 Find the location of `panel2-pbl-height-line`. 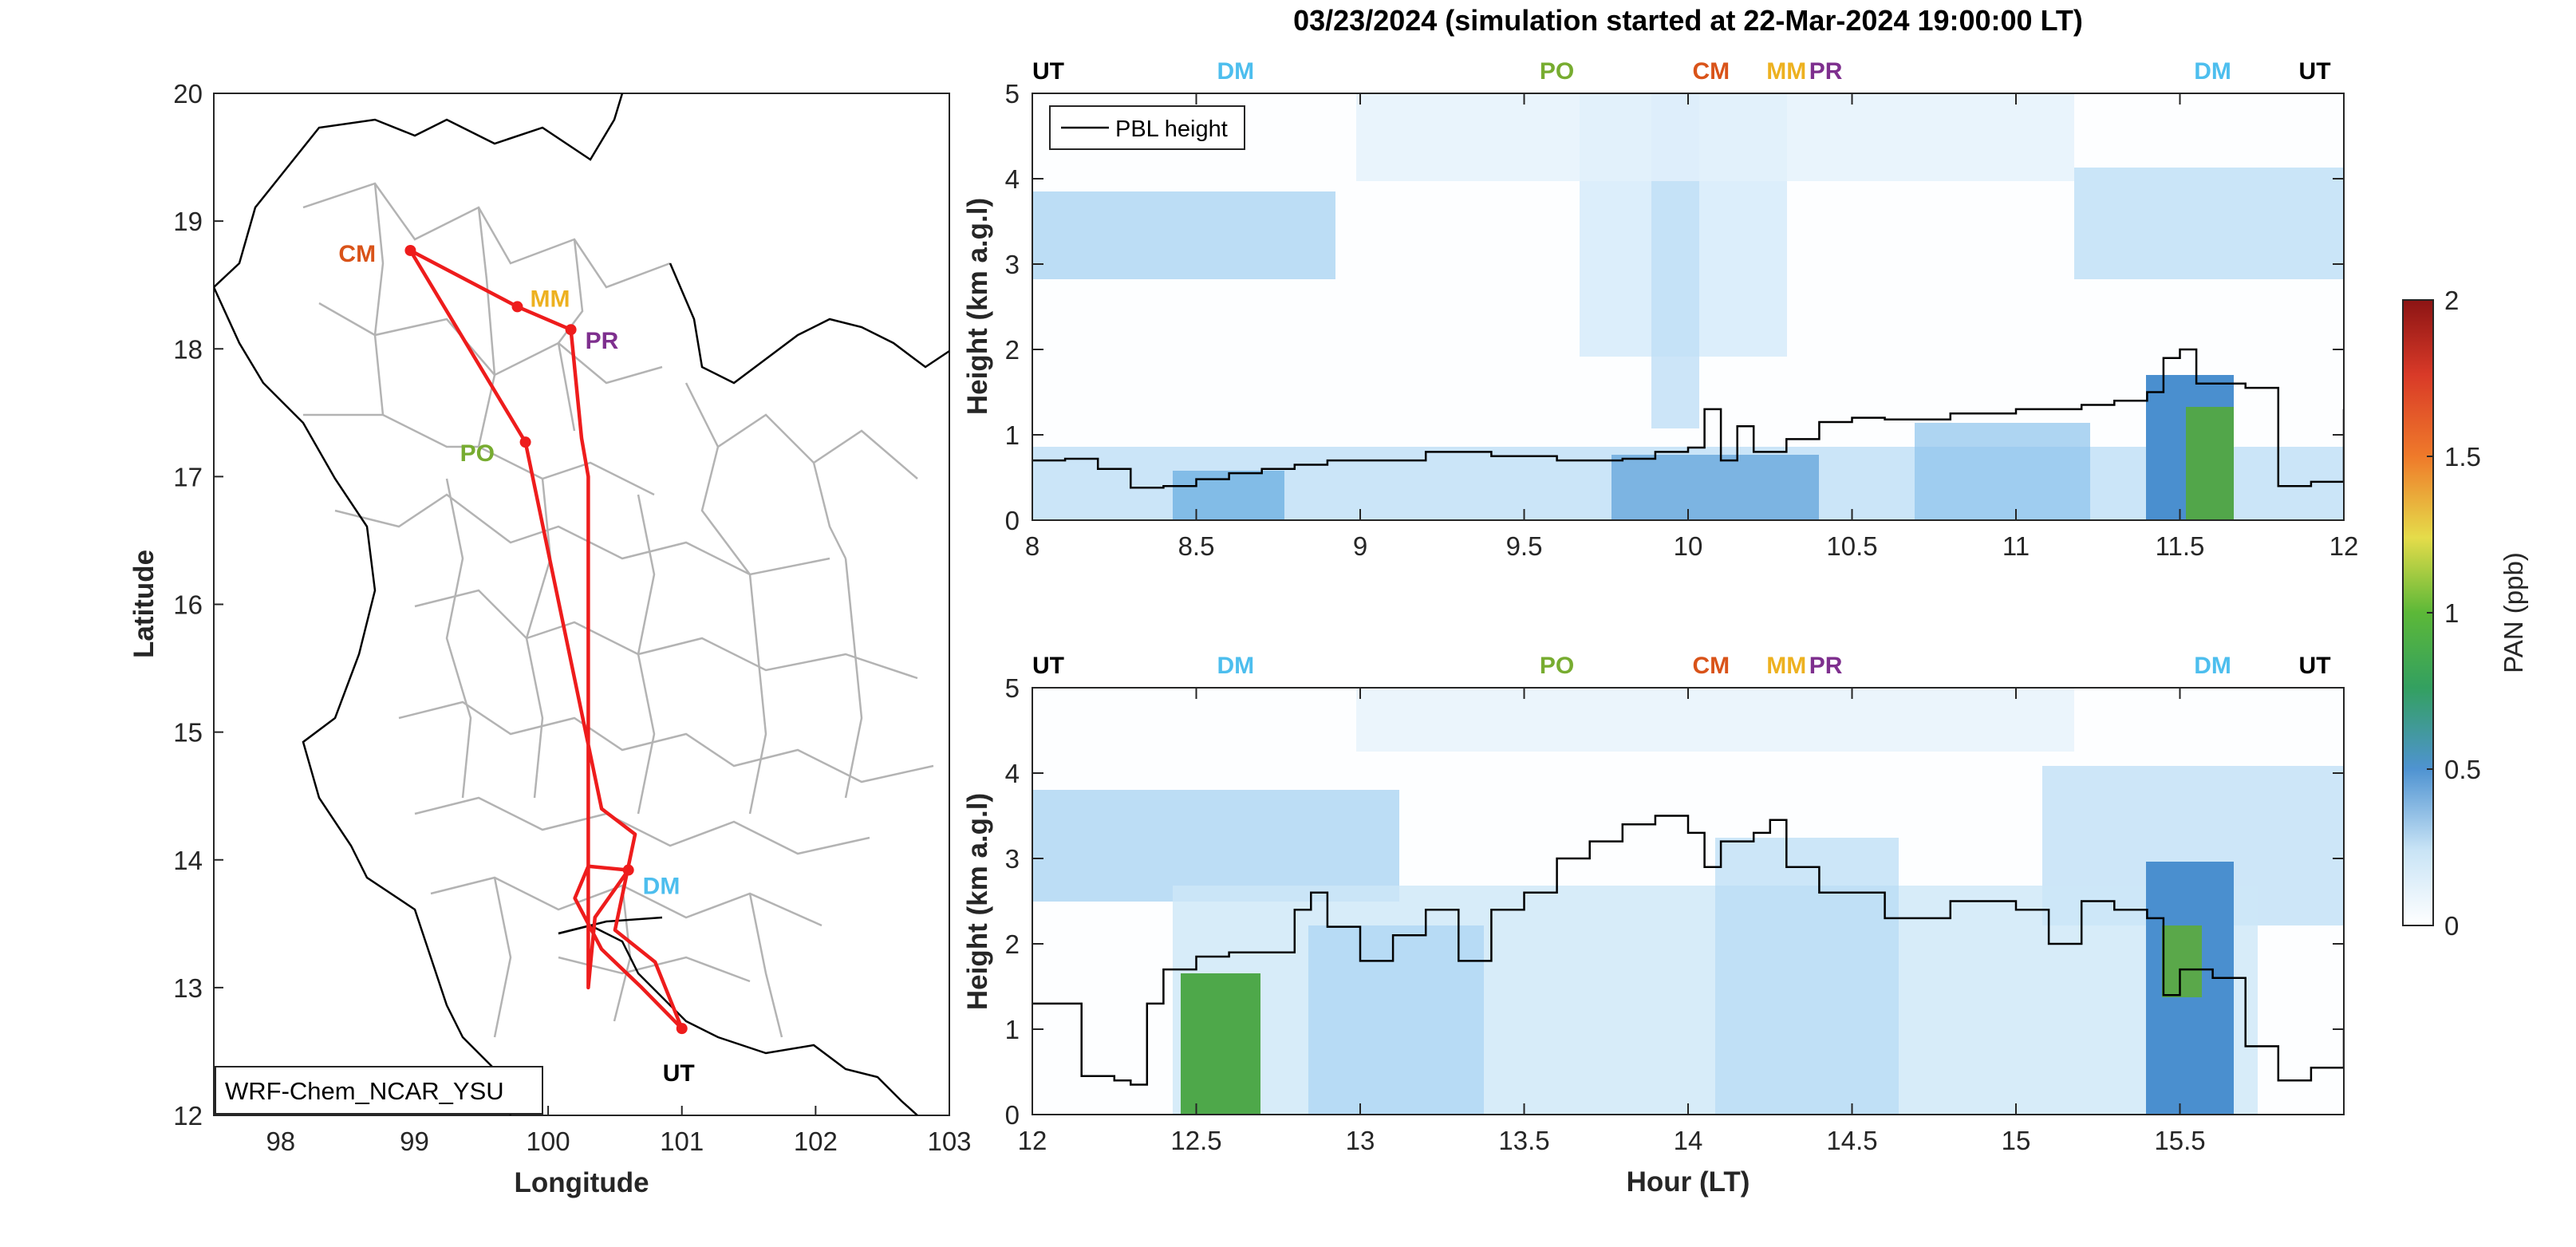

panel2-pbl-height-line is located at coordinates (1688, 951).